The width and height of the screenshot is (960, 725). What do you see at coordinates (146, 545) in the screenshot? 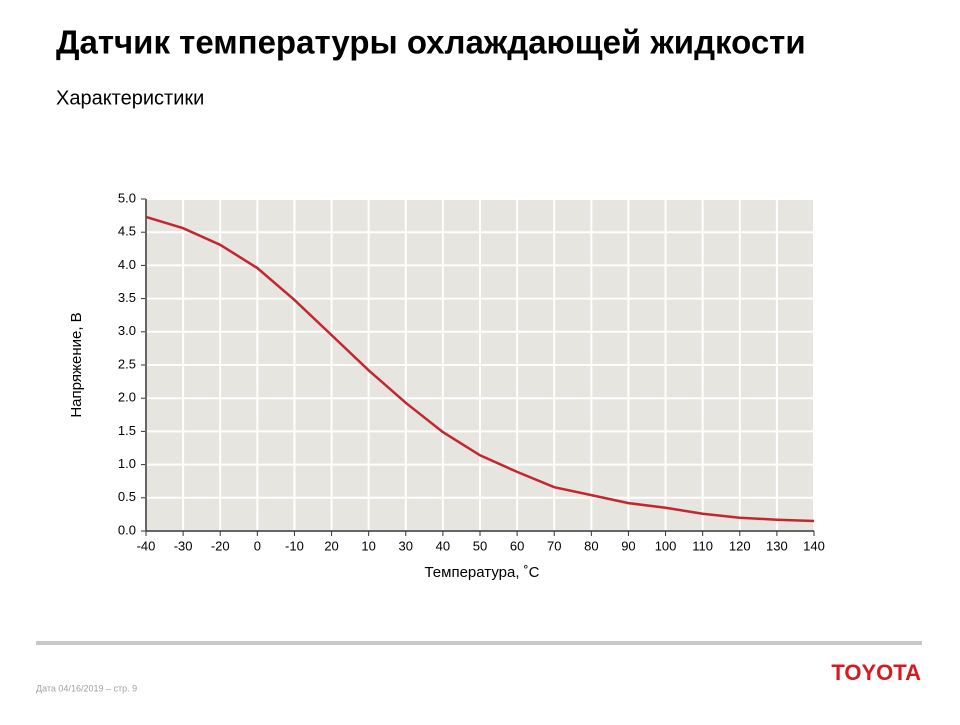
I see `x-tick-label: -40` at bounding box center [146, 545].